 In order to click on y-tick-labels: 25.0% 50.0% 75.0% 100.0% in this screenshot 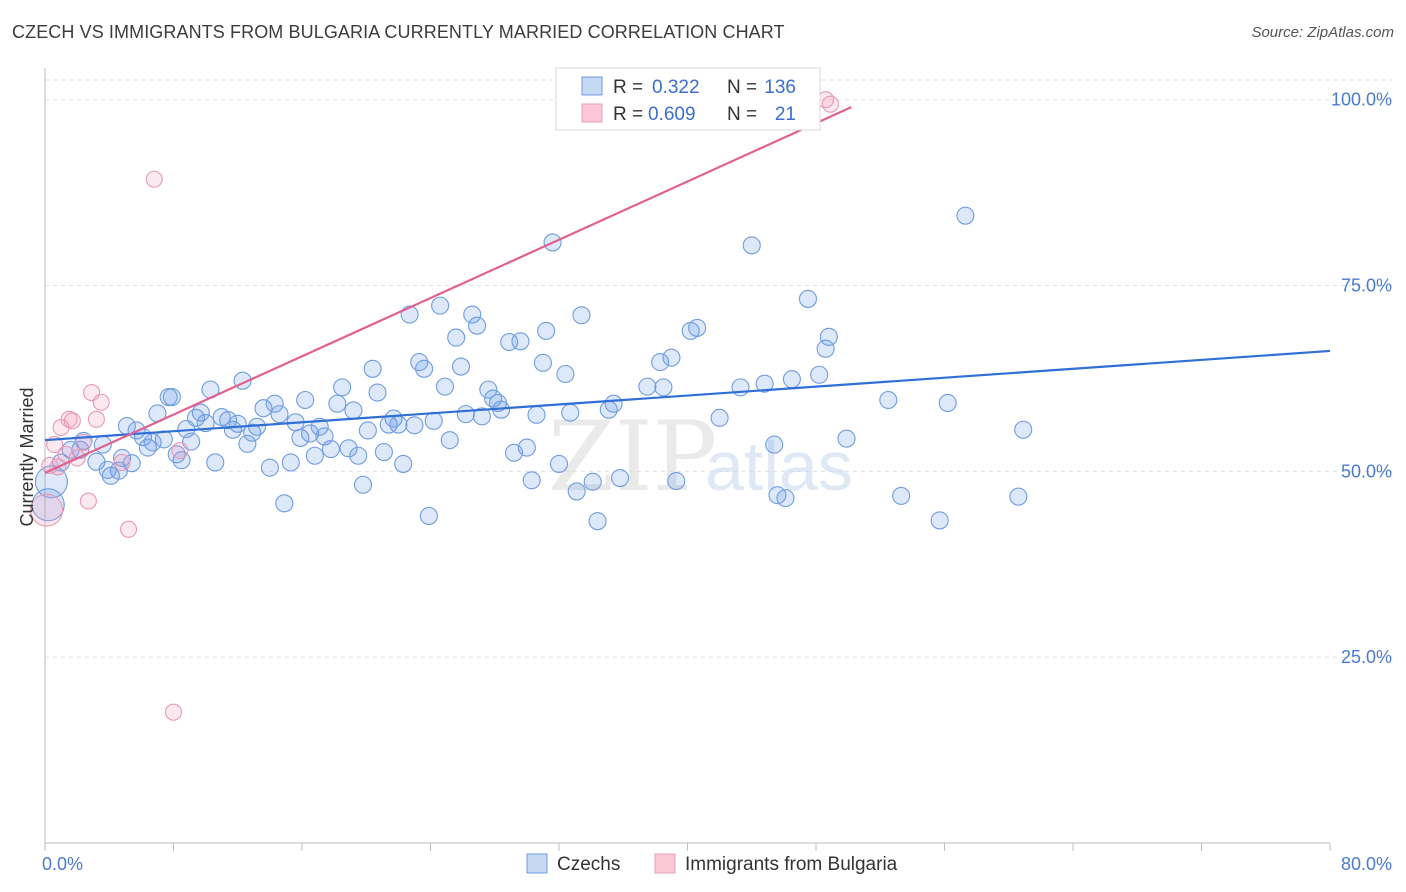, I will do `click(1361, 378)`.